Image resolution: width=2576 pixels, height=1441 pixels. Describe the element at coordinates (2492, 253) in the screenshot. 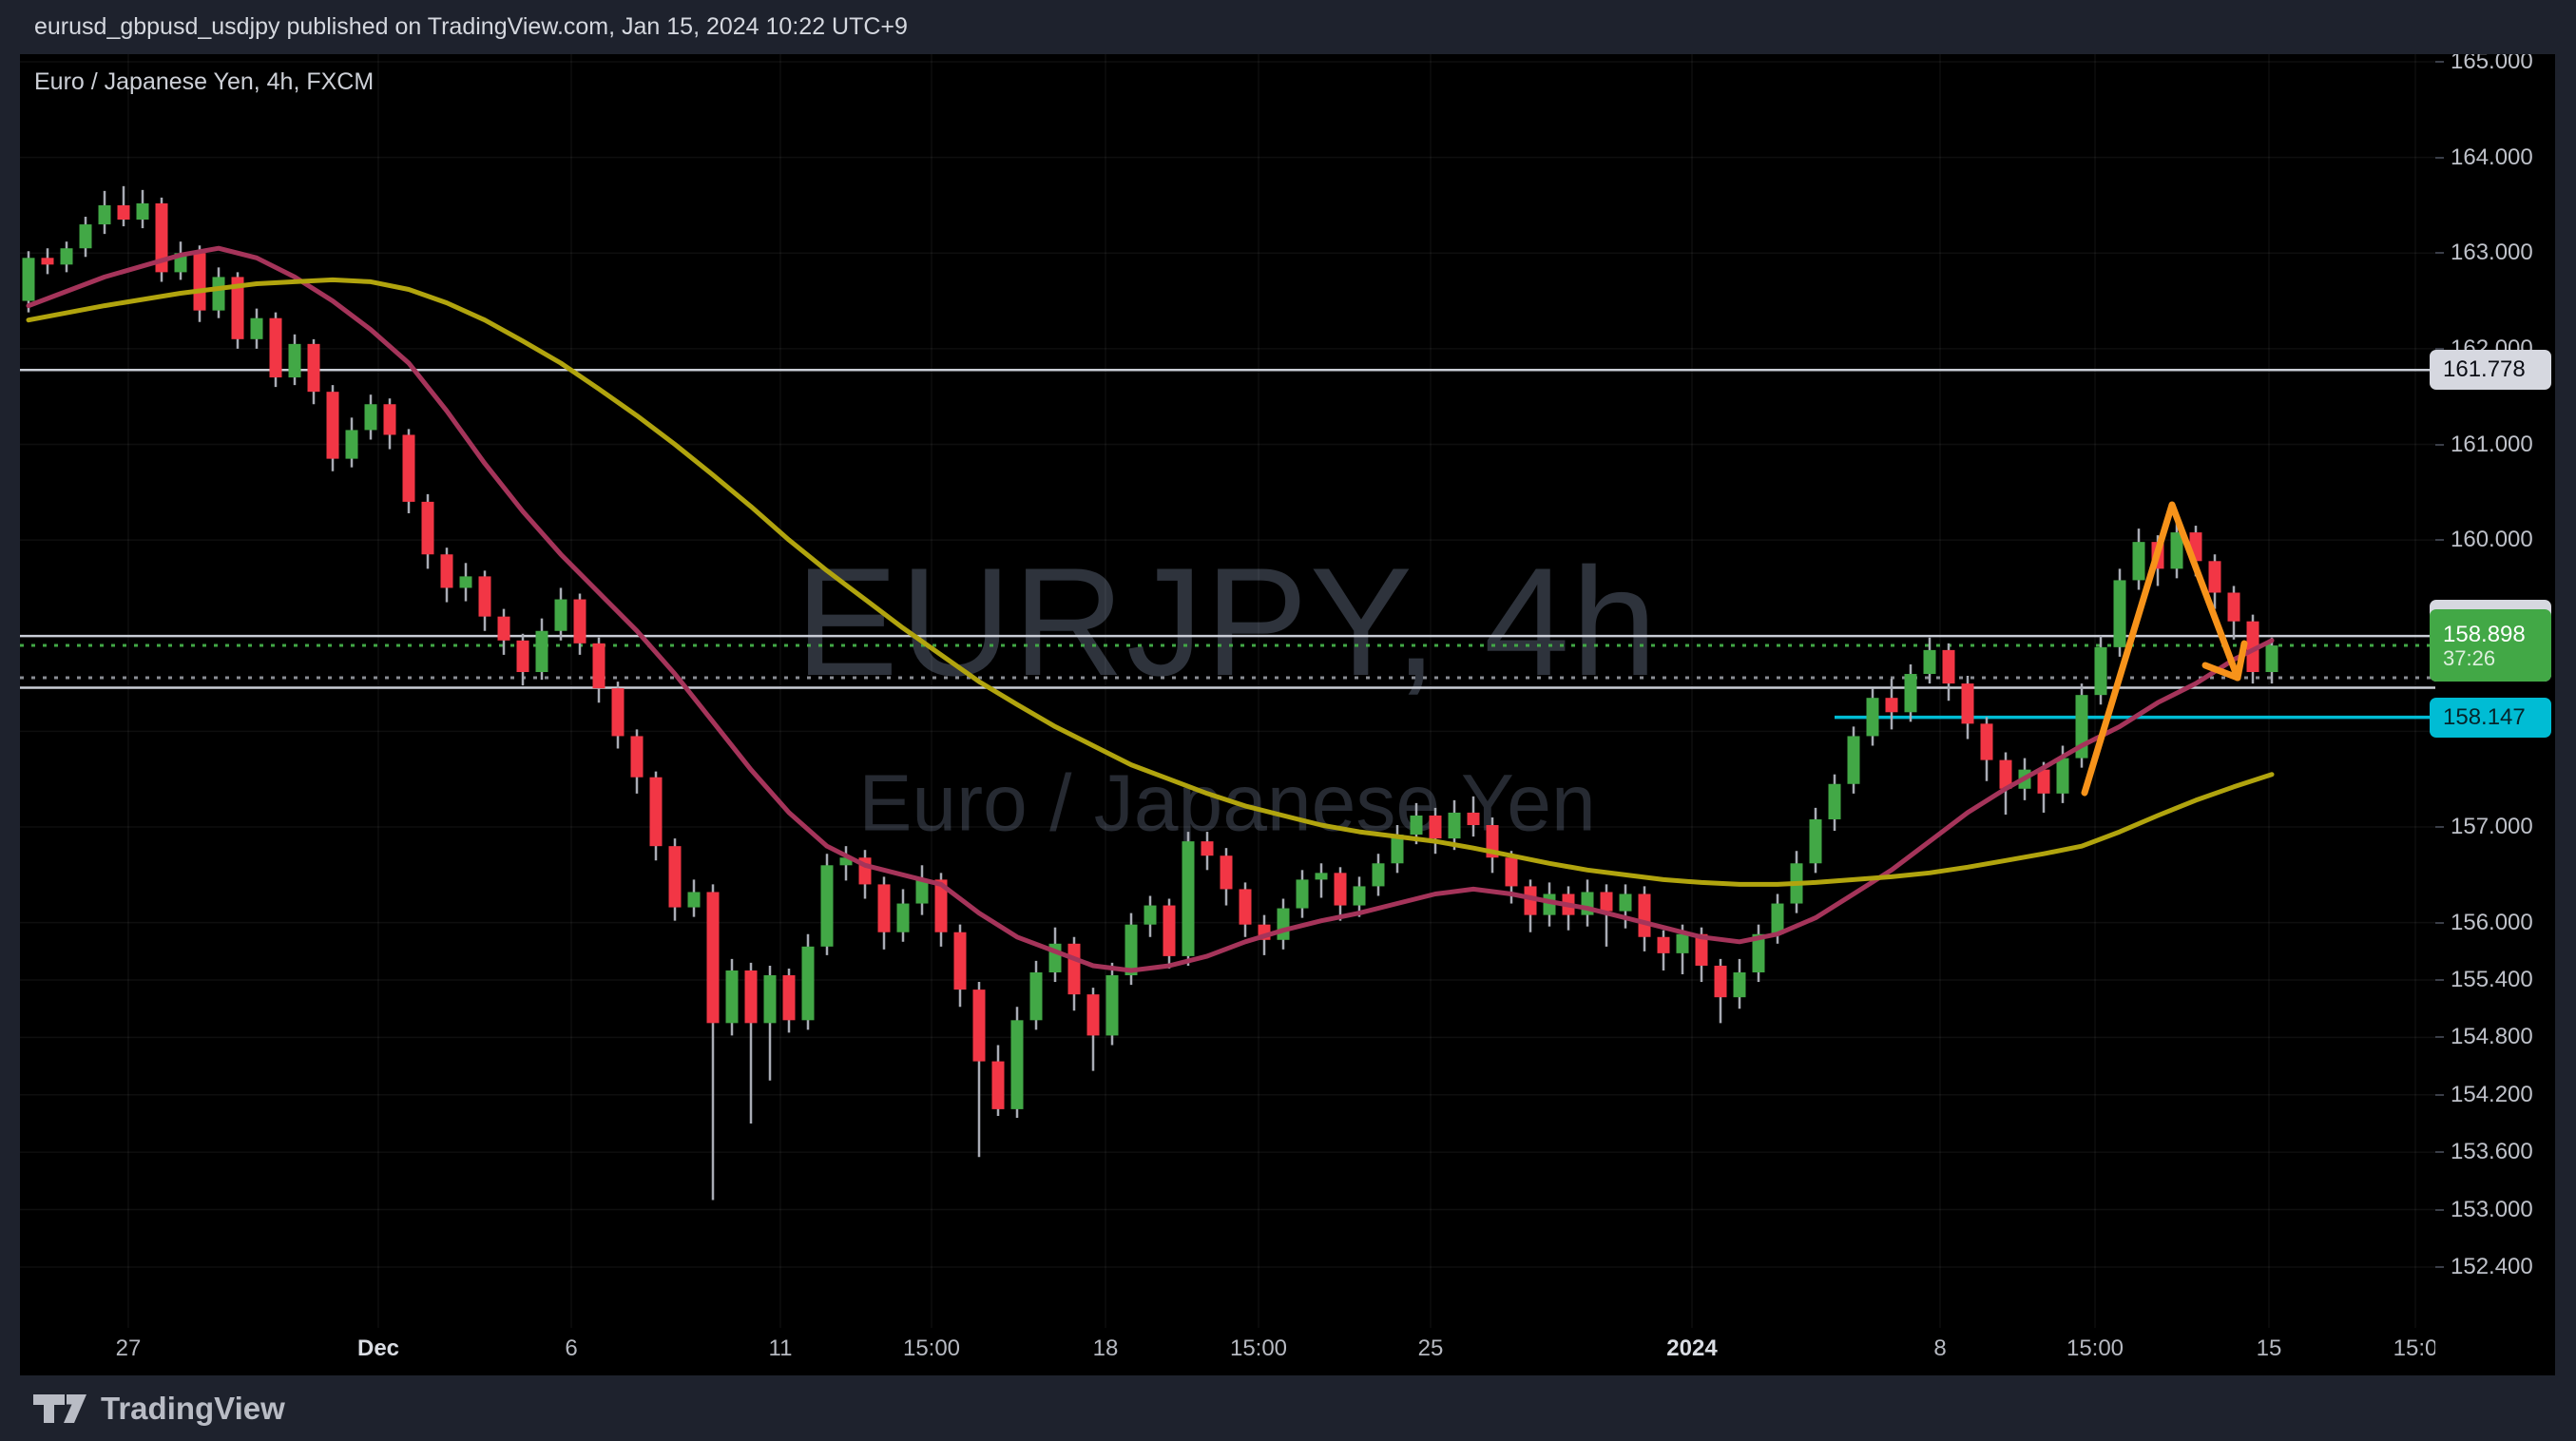

I see `price-tick-label: 163.000` at that location.